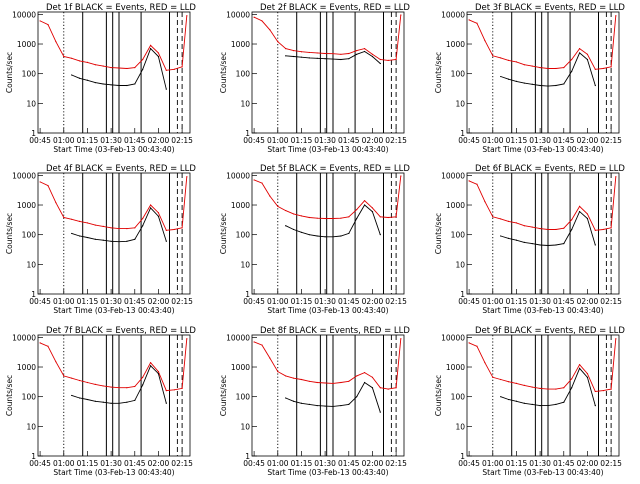 The image size is (640, 484). Describe the element at coordinates (373, 140) in the screenshot. I see `x-tick-label: 02:00` at that location.